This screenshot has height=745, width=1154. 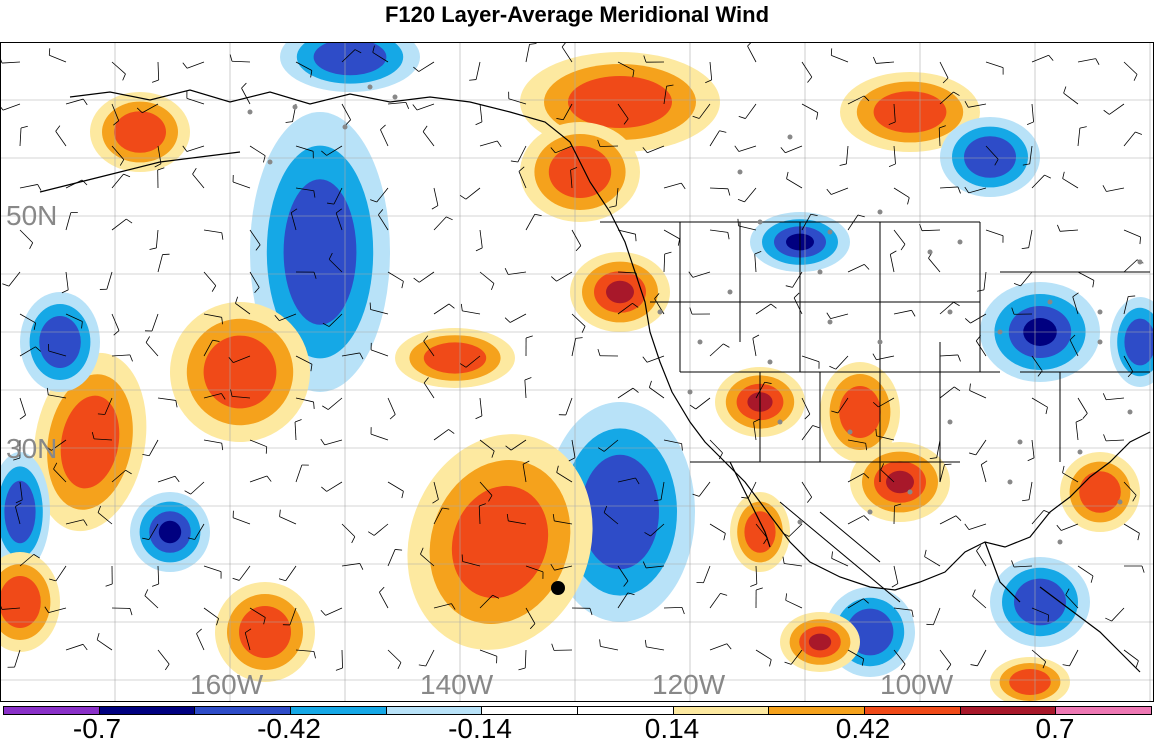 What do you see at coordinates (558, 588) in the screenshot?
I see `location-marker` at bounding box center [558, 588].